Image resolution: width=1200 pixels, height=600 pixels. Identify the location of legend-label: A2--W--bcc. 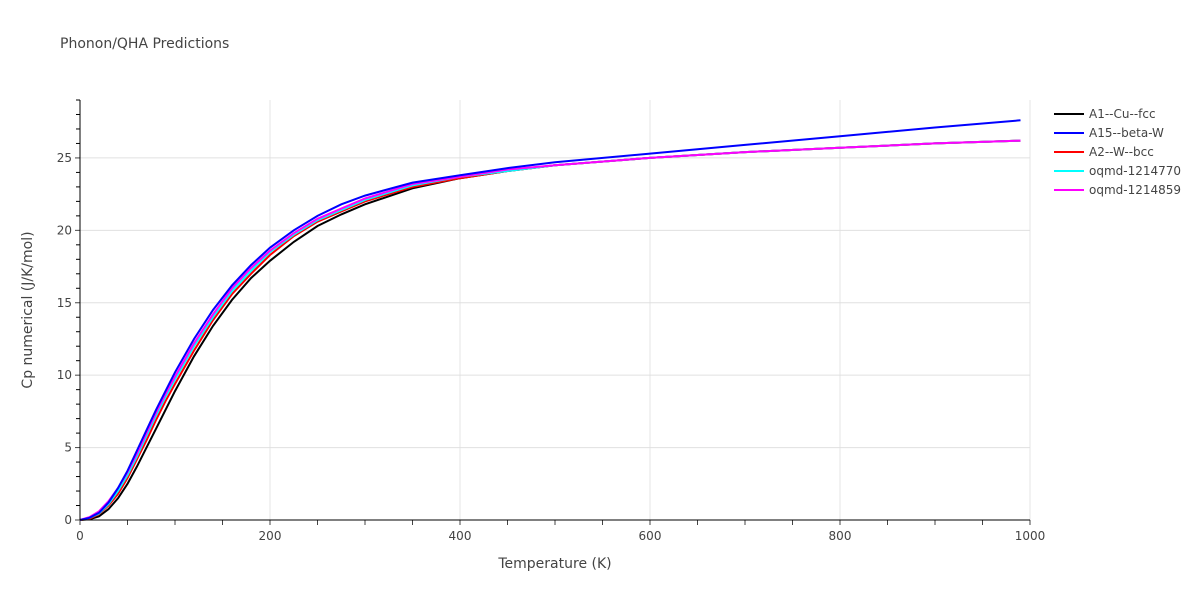
(1121, 152).